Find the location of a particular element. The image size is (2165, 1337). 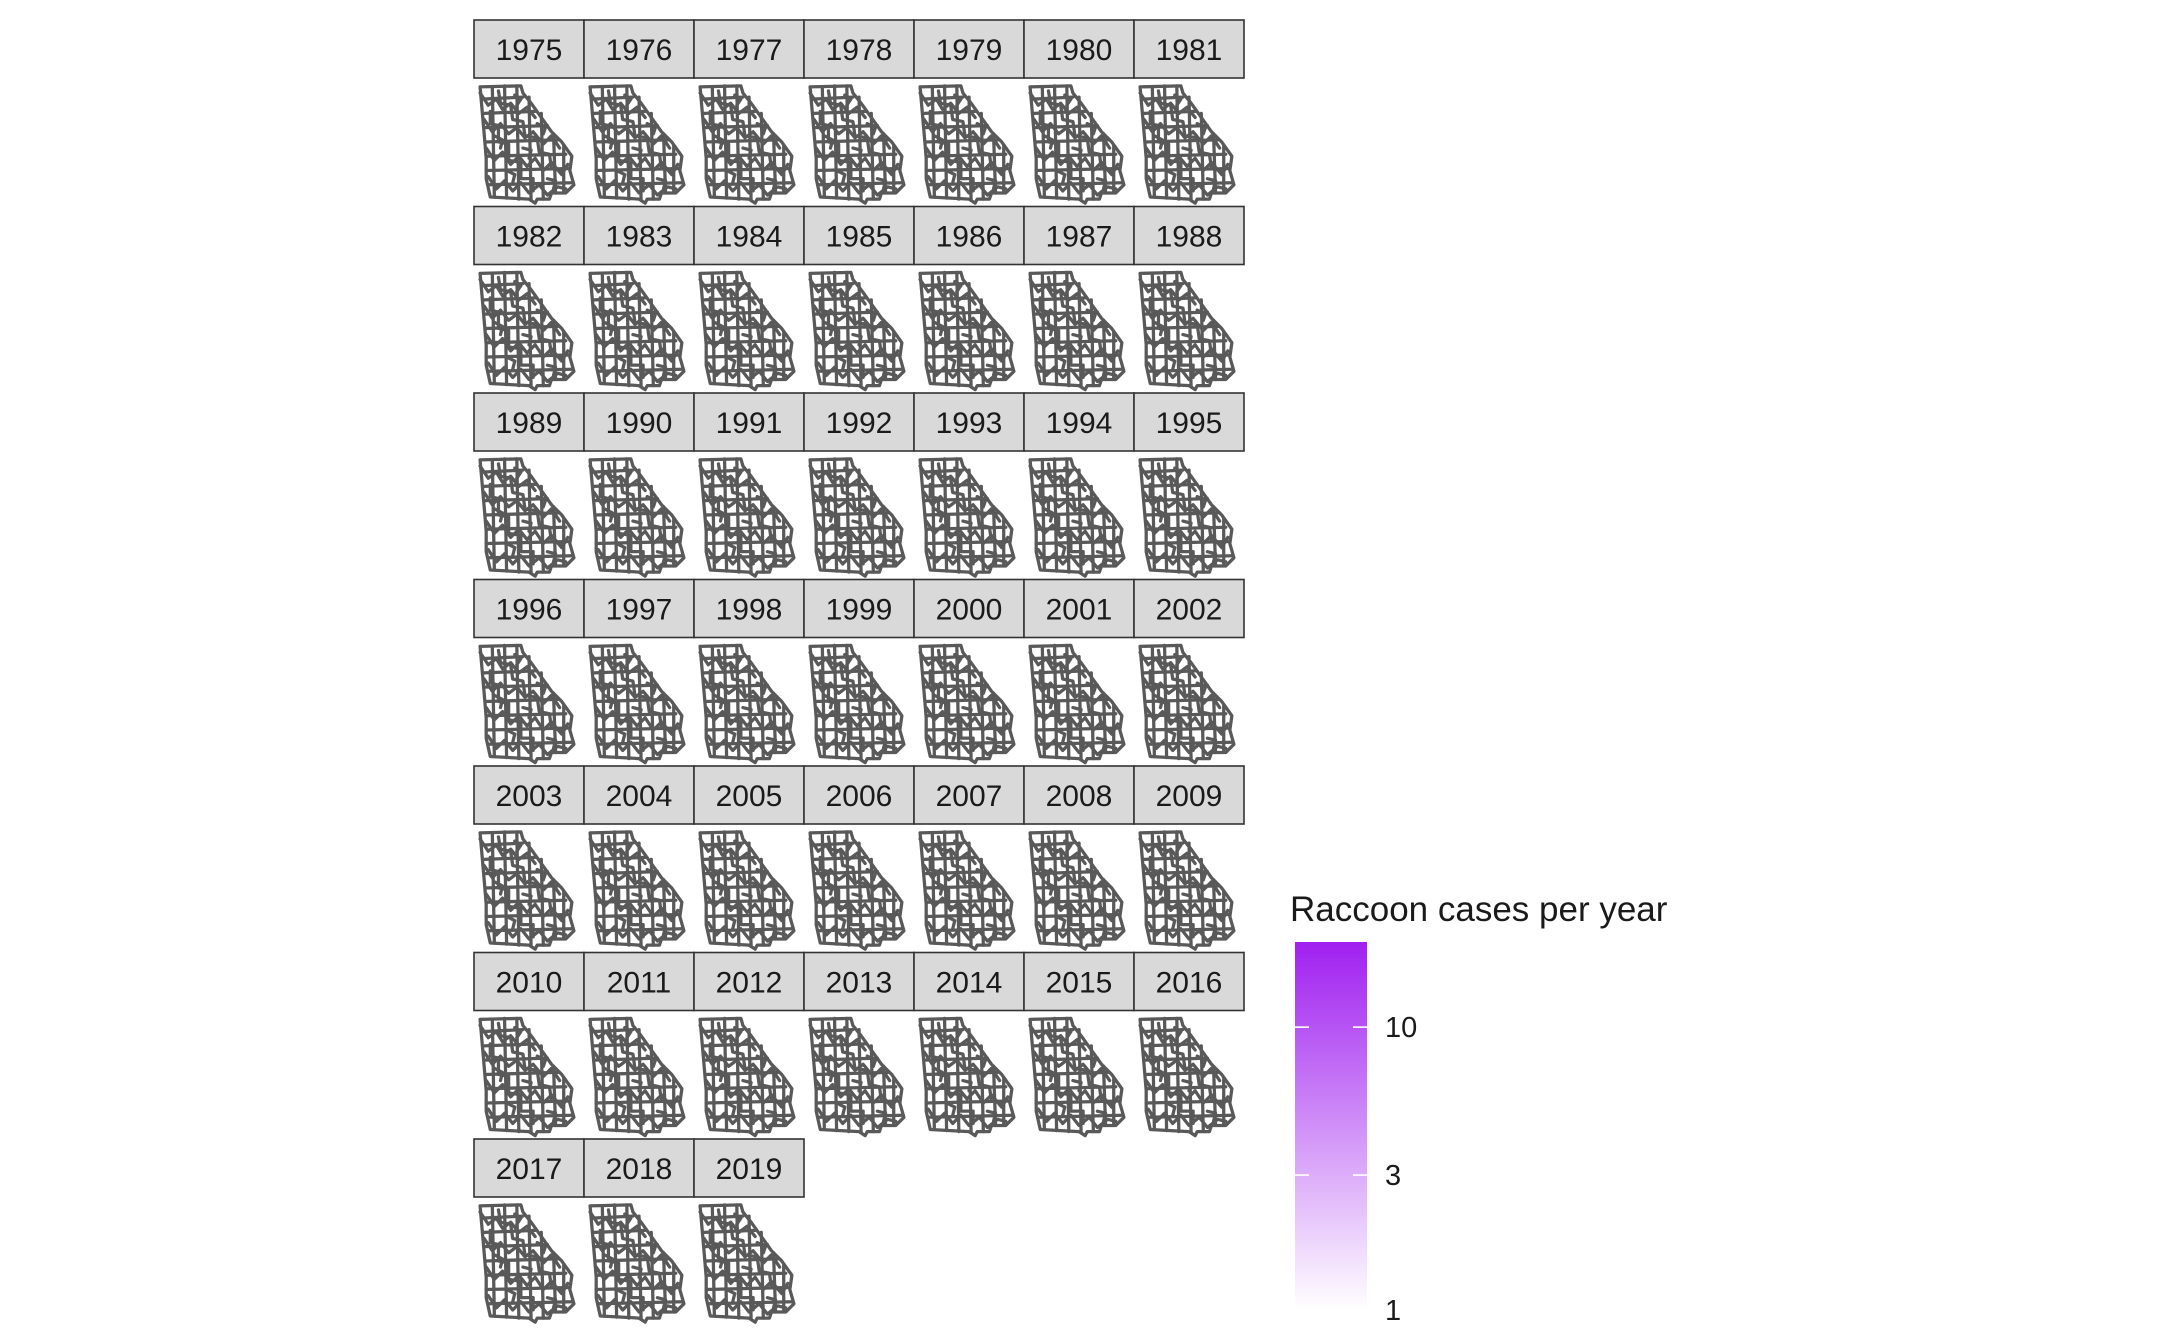

facet-label: 1984 is located at coordinates (749, 237).